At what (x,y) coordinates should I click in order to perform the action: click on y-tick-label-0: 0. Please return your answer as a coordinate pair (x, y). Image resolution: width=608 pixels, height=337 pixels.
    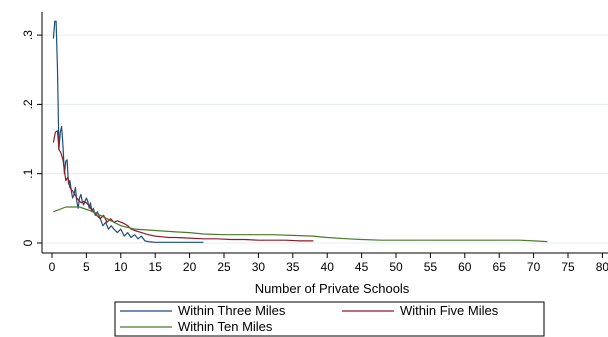
    Looking at the image, I should click on (28, 242).